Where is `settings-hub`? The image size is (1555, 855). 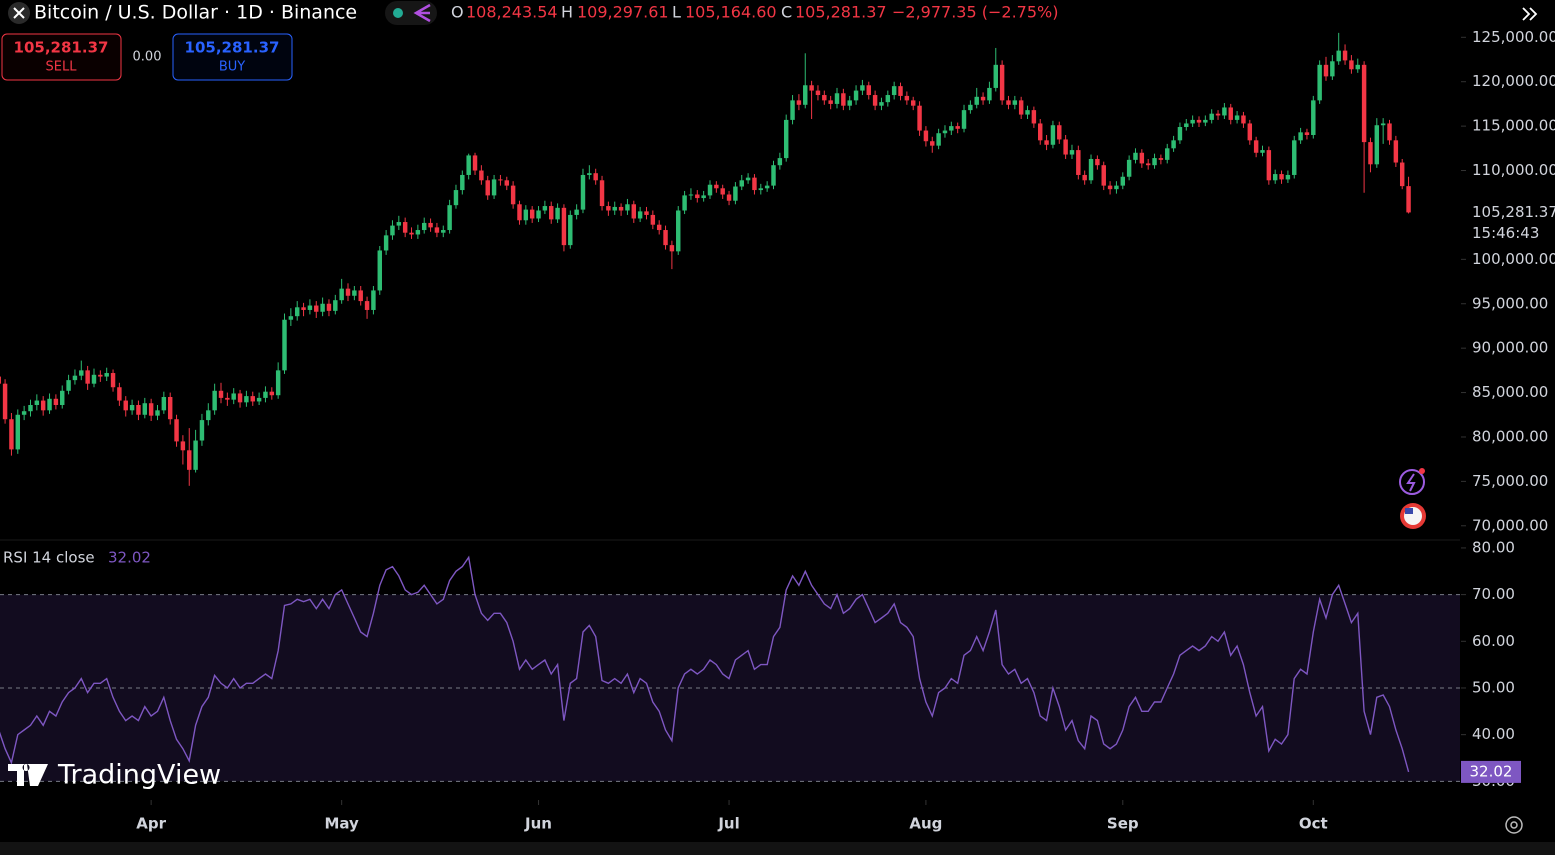 settings-hub is located at coordinates (1514, 825).